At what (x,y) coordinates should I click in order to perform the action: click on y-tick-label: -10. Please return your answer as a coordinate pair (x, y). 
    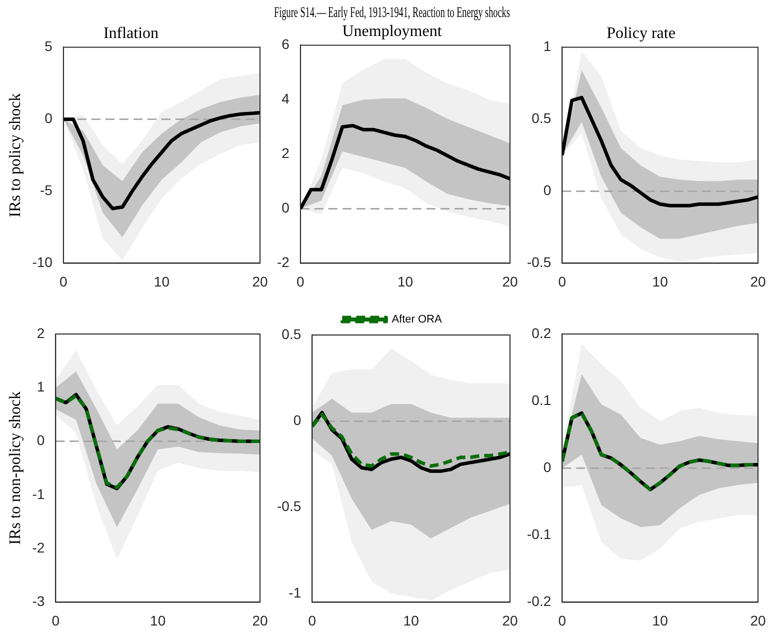
    Looking at the image, I should click on (42, 262).